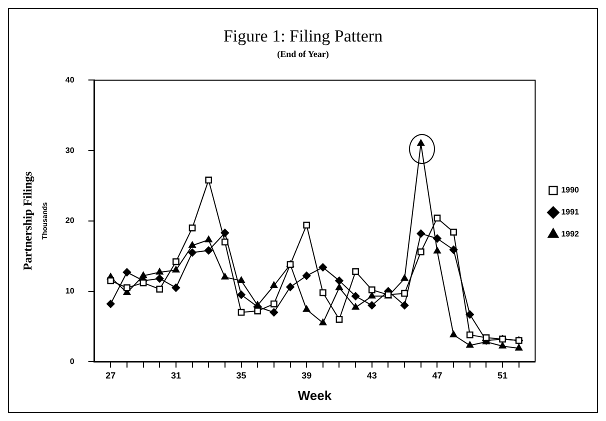  Describe the element at coordinates (570, 234) in the screenshot. I see `legend-label: 1992` at that location.